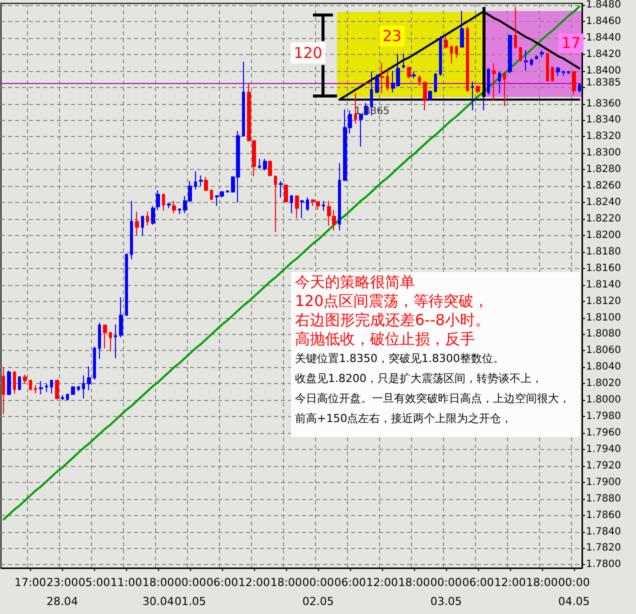 Image resolution: width=636 pixels, height=614 pixels. What do you see at coordinates (94, 582) in the screenshot?
I see `x-tick-label: 05:00` at bounding box center [94, 582].